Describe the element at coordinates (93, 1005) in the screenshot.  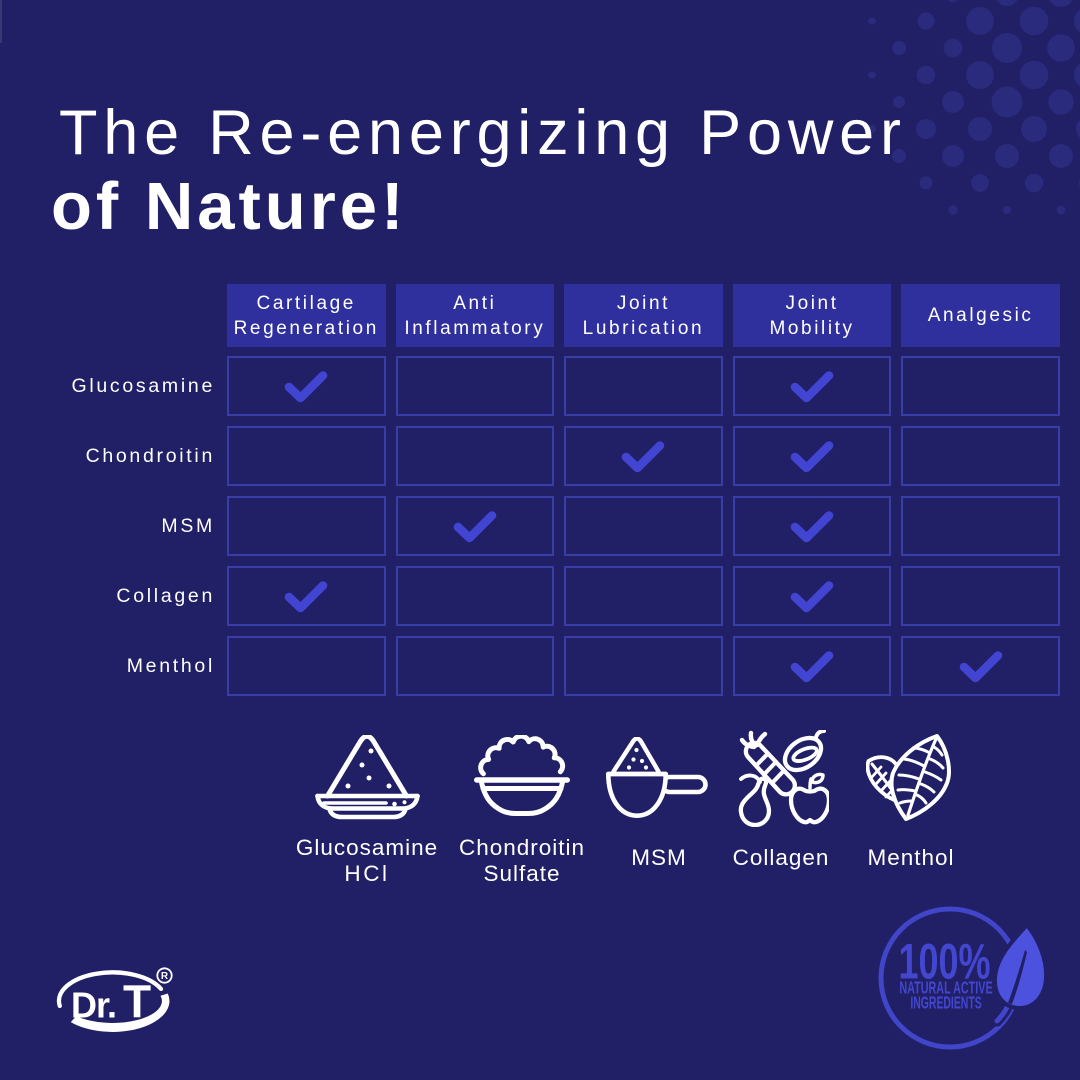
I see `svg-text: Dr.` at that location.